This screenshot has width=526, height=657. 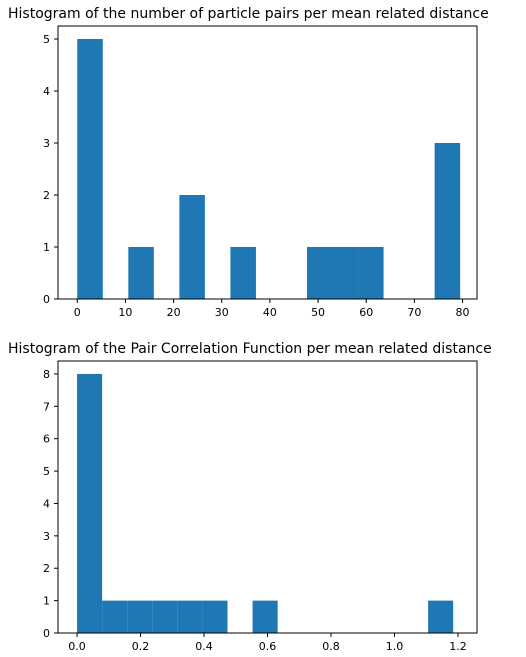 I want to click on y-tick-label-particle-pairs-1: 1, so click(x=46, y=247).